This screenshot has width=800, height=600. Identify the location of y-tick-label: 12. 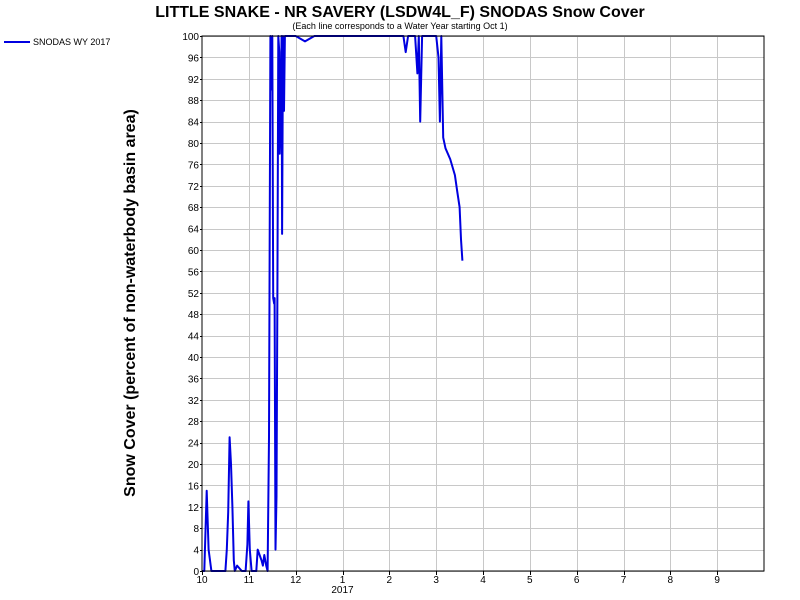
(194, 508).